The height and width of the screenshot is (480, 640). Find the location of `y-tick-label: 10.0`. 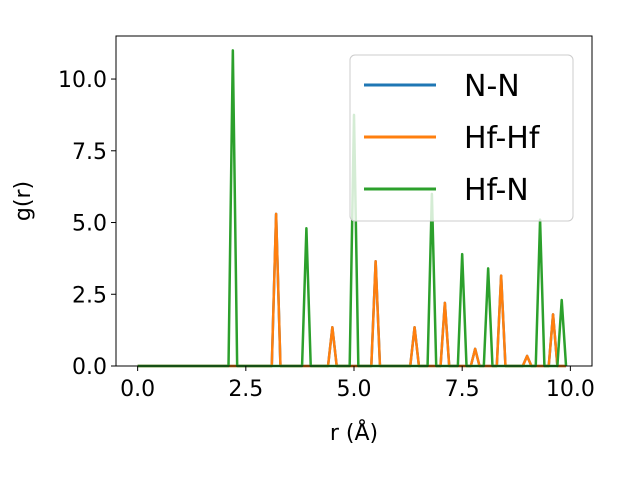

y-tick-label: 10.0 is located at coordinates (82, 80).